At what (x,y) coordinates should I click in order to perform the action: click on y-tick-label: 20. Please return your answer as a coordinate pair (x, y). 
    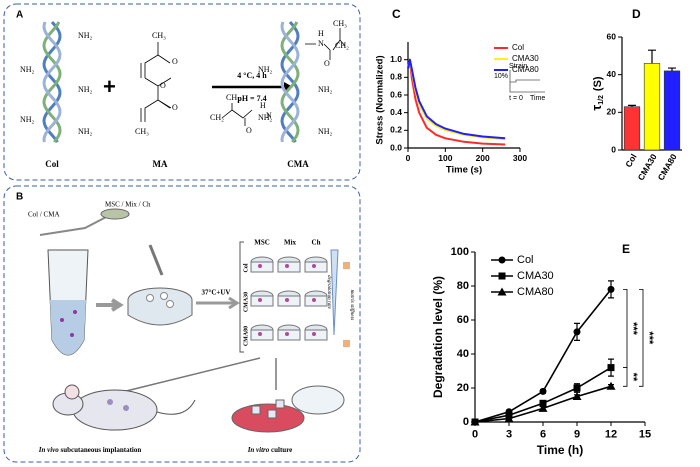
    Looking at the image, I should click on (612, 112).